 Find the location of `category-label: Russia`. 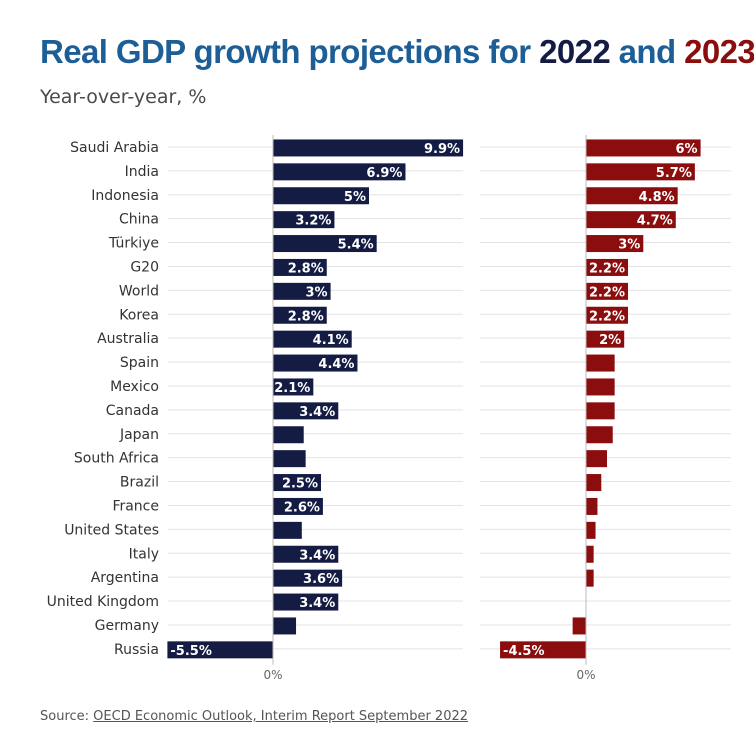

category-label: Russia is located at coordinates (136, 650).